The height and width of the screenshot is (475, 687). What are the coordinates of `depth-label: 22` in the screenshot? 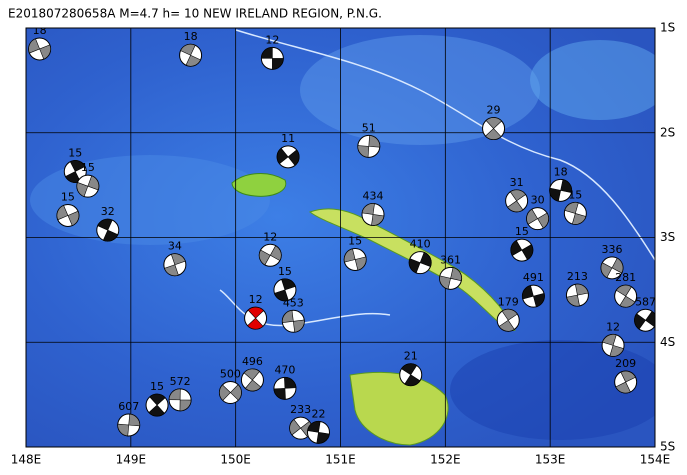 It's located at (318, 413).